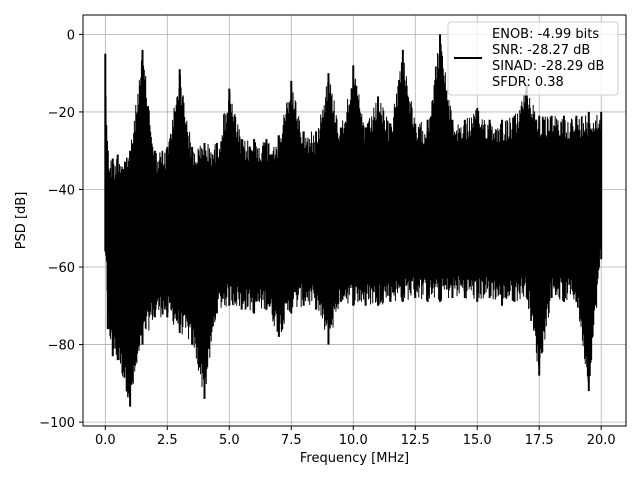  Describe the element at coordinates (353, 440) in the screenshot. I see `x-tick-label: 10.0` at that location.